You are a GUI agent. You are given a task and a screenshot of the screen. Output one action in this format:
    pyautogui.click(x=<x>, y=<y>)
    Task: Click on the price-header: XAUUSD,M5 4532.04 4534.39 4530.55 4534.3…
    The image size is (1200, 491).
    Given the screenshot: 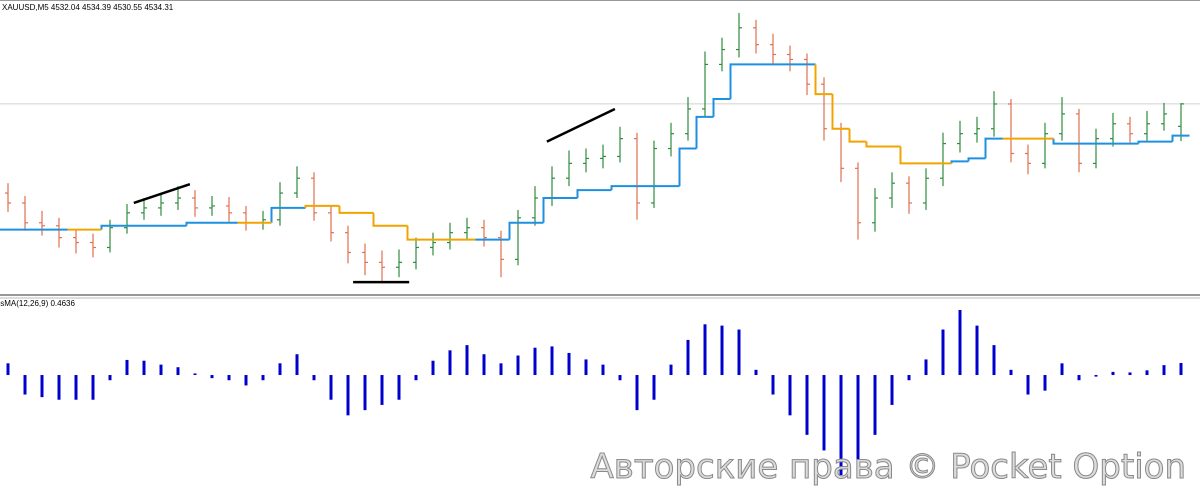 What is the action you would take?
    pyautogui.click(x=88, y=7)
    